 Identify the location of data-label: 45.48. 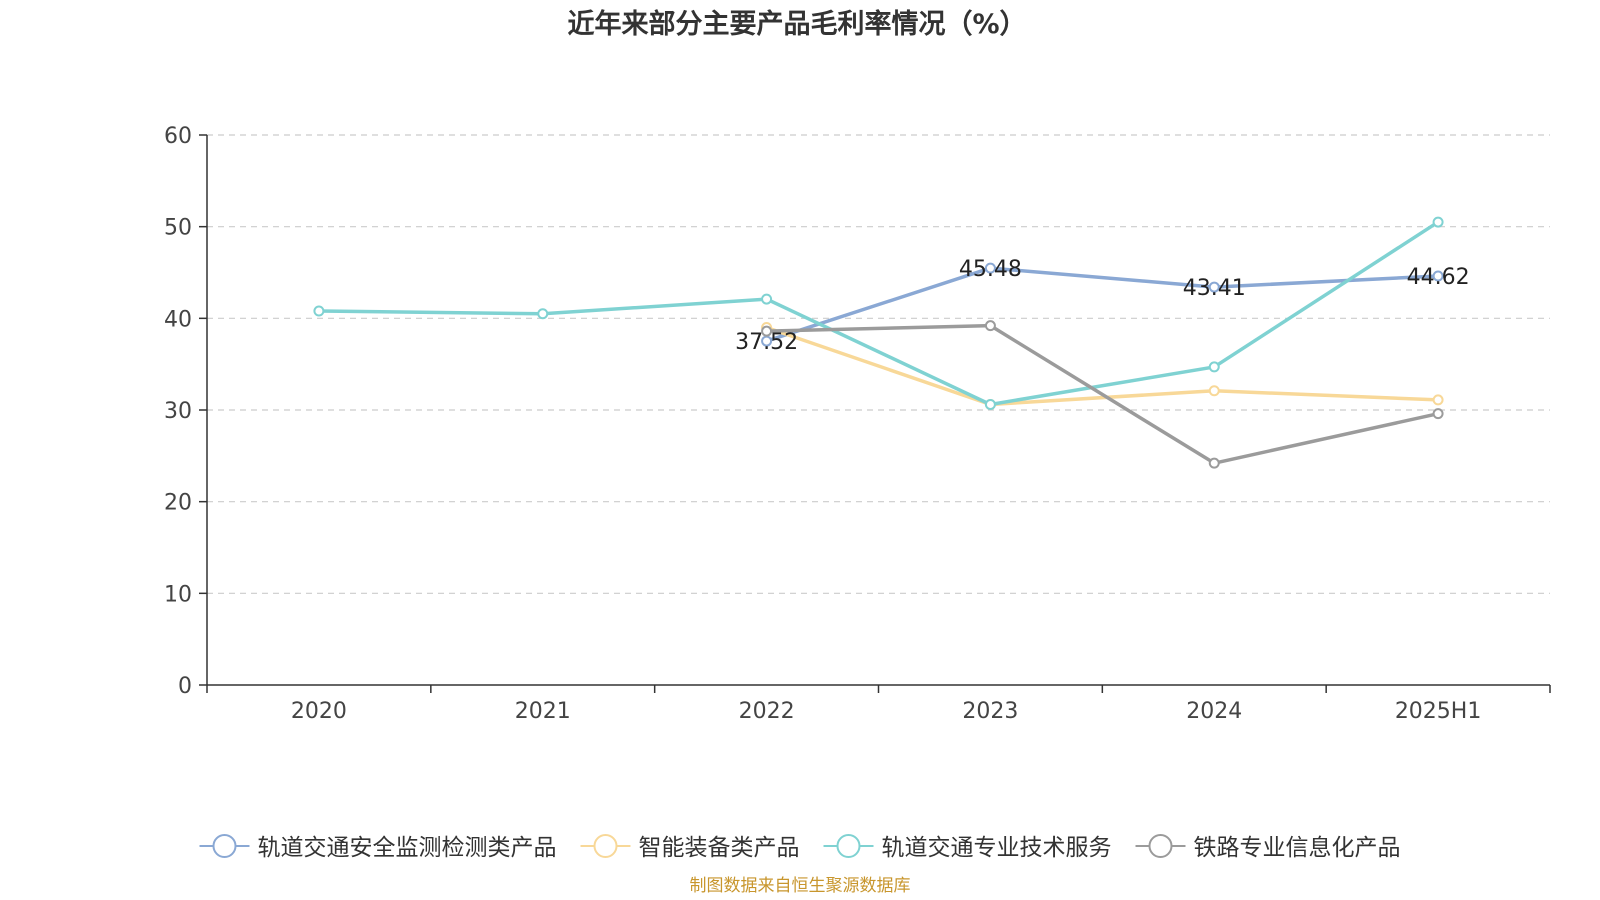
(990, 269).